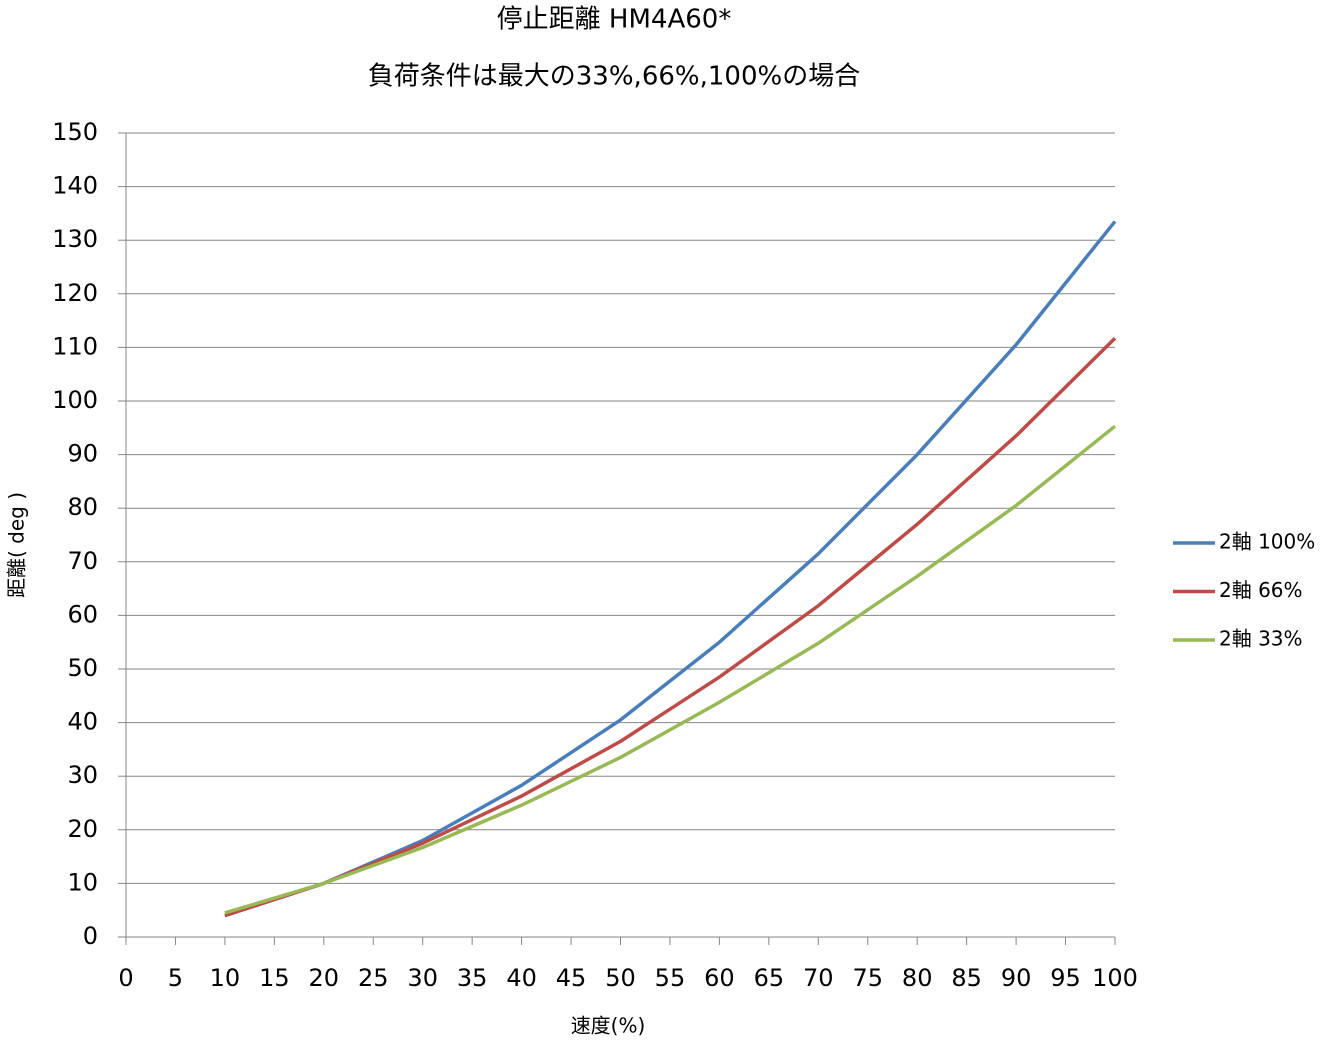 This screenshot has height=1042, width=1331. What do you see at coordinates (614, 20) in the screenshot?
I see `chart-title: 停止距離 HM4A60*` at bounding box center [614, 20].